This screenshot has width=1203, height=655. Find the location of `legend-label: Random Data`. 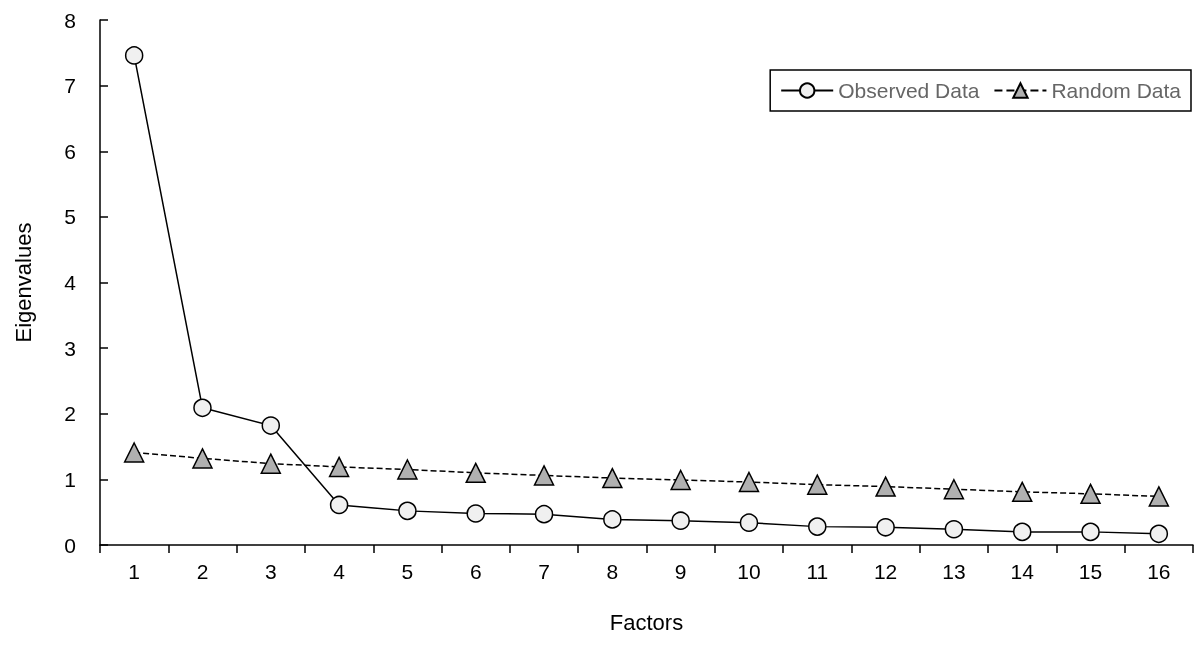

legend-label: Random Data is located at coordinates (1116, 90).